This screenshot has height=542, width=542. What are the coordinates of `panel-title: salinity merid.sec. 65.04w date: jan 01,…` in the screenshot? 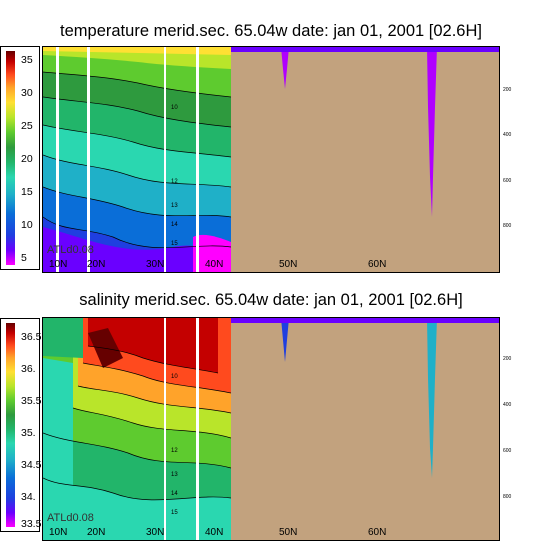 It's located at (271, 300).